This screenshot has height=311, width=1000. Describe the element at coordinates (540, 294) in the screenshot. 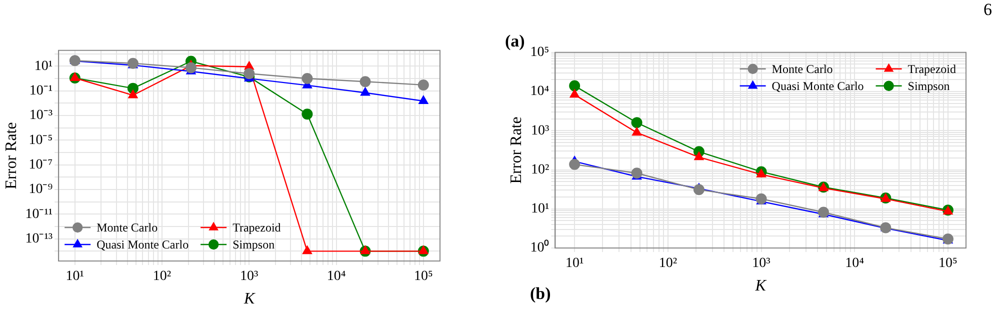

I see `text: (b)` at that location.